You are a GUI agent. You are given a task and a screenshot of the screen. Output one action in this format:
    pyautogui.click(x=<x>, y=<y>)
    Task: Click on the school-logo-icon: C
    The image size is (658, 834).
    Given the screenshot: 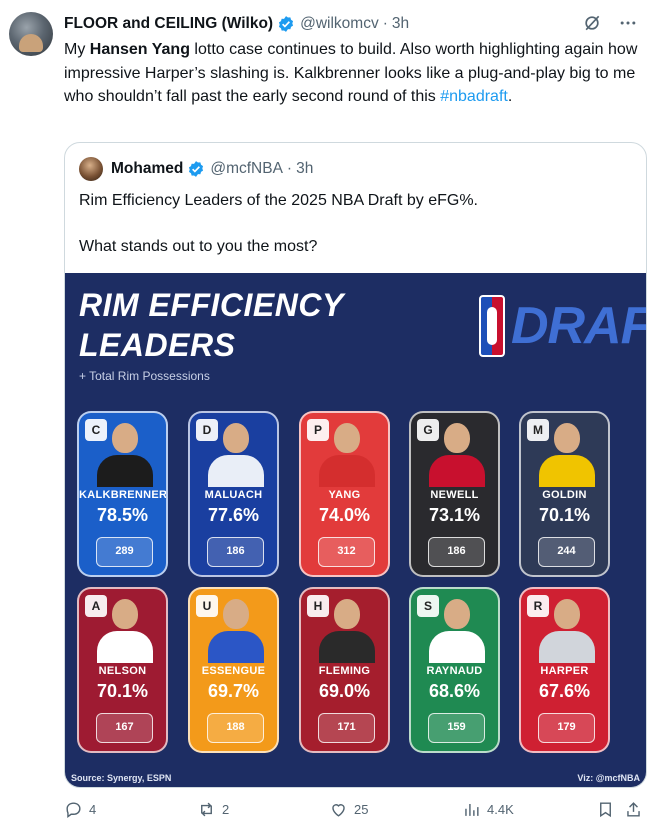 What is the action you would take?
    pyautogui.click(x=96, y=430)
    